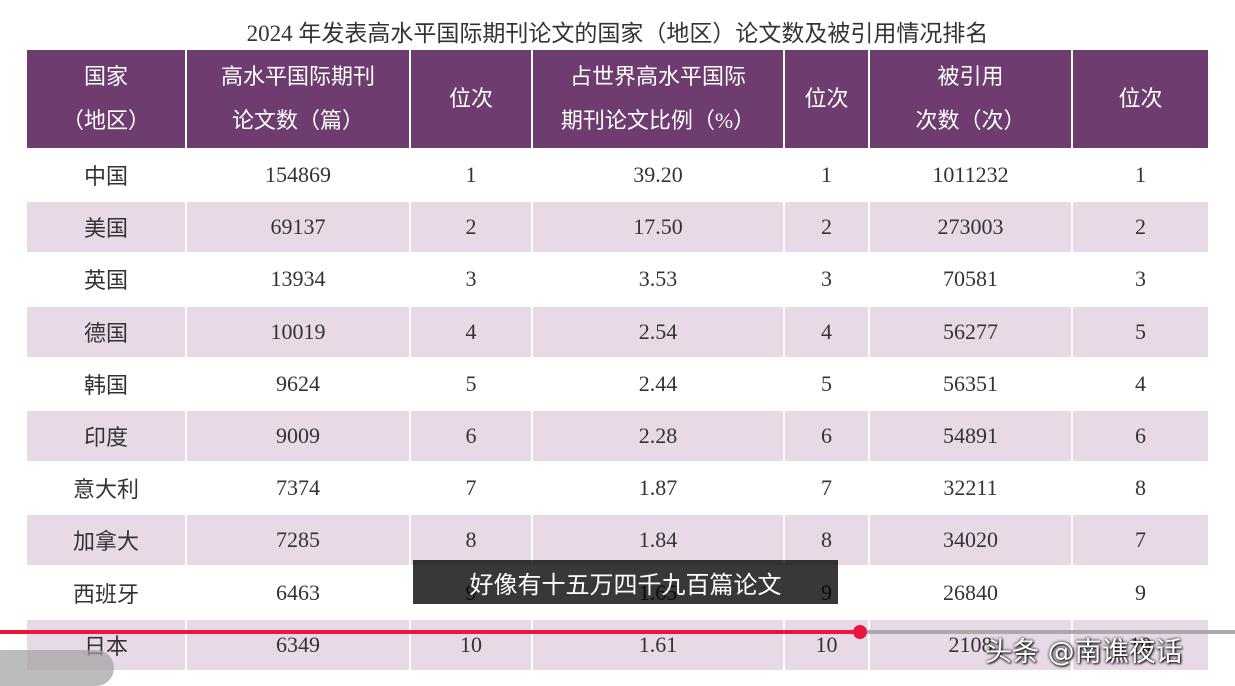  I want to click on table-cell: 韩国, so click(106, 383).